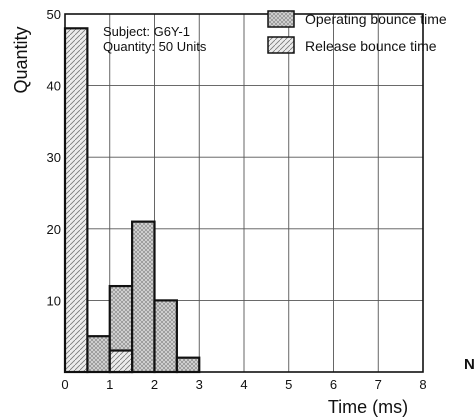 The width and height of the screenshot is (475, 419). I want to click on y-tick-label-50: 50, so click(54, 14).